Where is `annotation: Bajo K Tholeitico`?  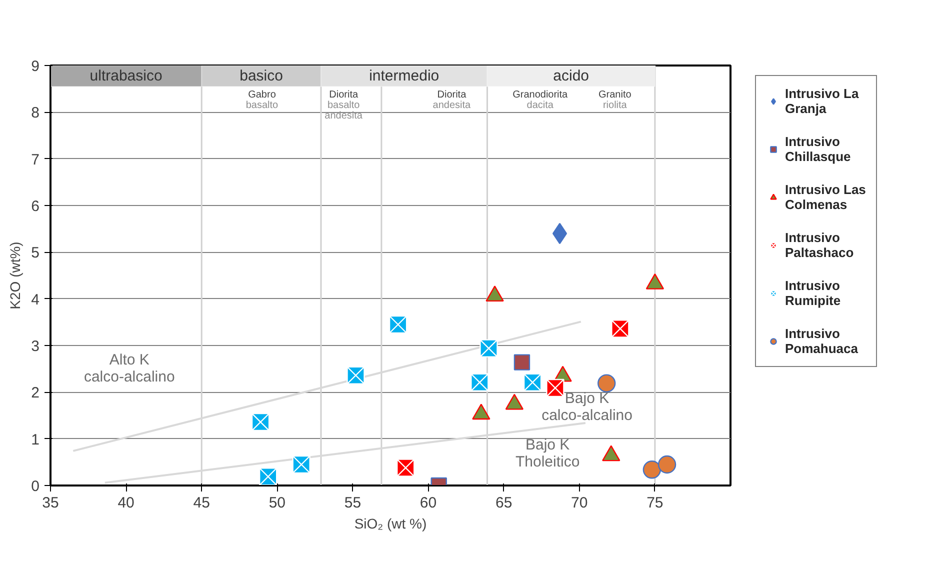 annotation: Bajo K Tholeitico is located at coordinates (547, 453).